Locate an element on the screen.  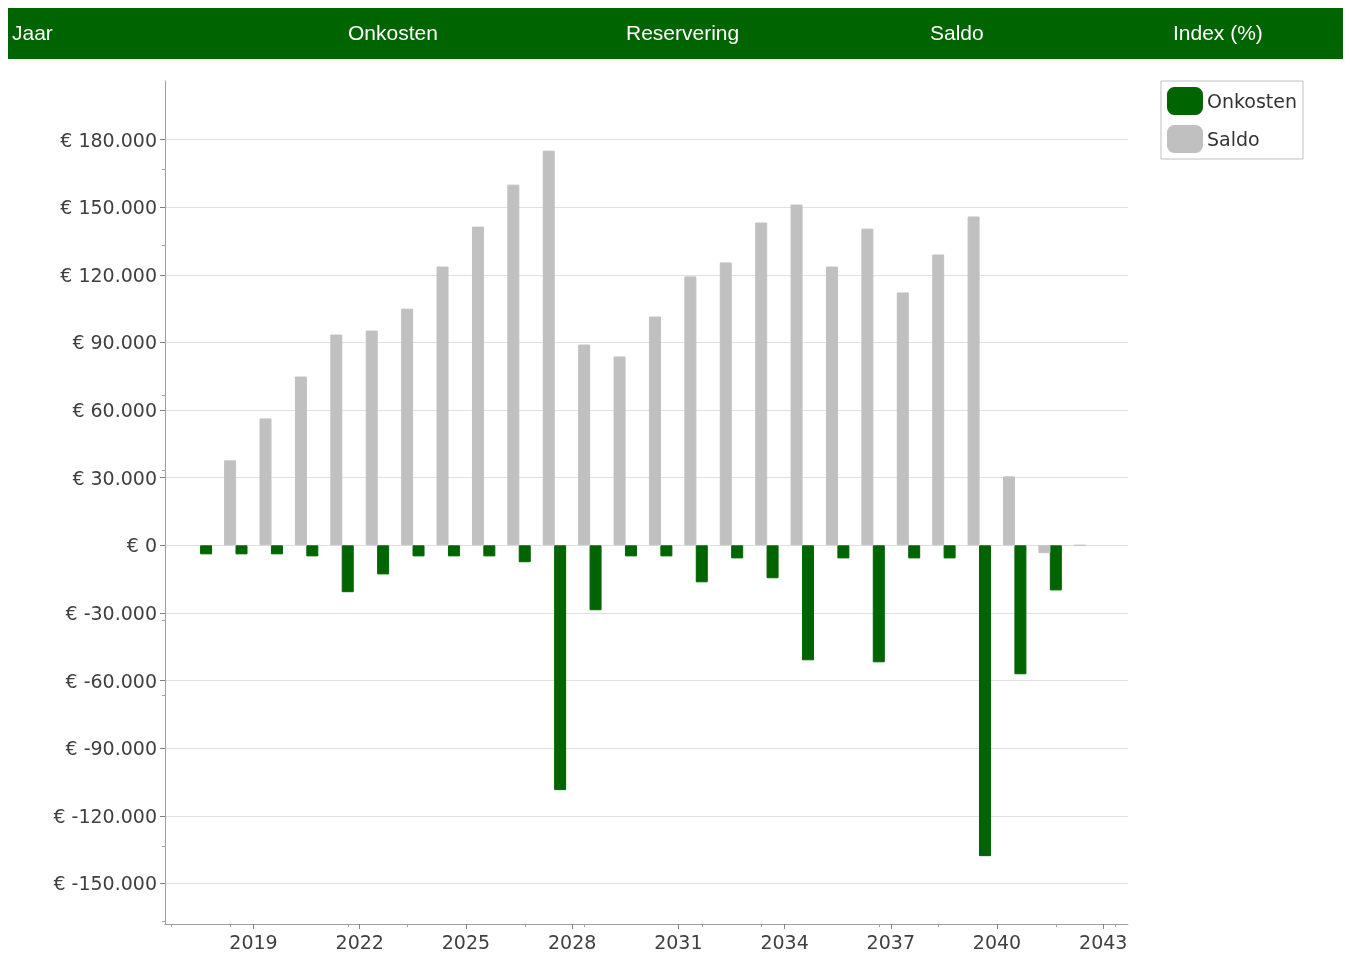
y-tick-label: € 90.000 is located at coordinates (114, 342).